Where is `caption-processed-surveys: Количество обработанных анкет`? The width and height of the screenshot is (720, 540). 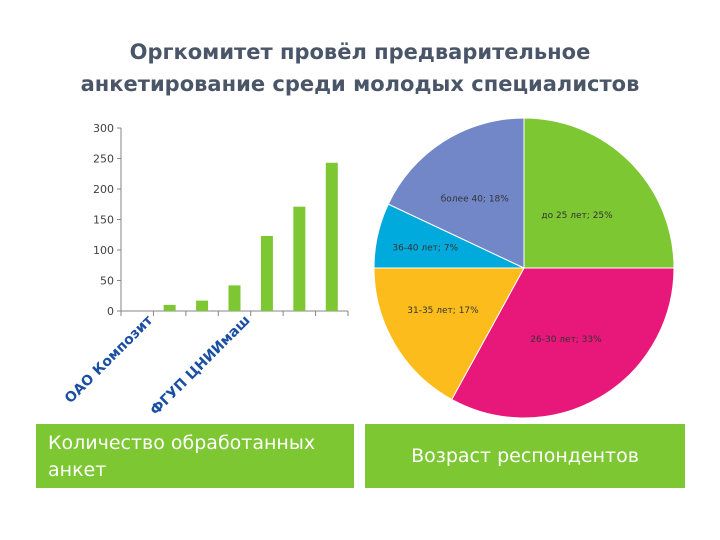 caption-processed-surveys: Количество обработанных анкет is located at coordinates (195, 456).